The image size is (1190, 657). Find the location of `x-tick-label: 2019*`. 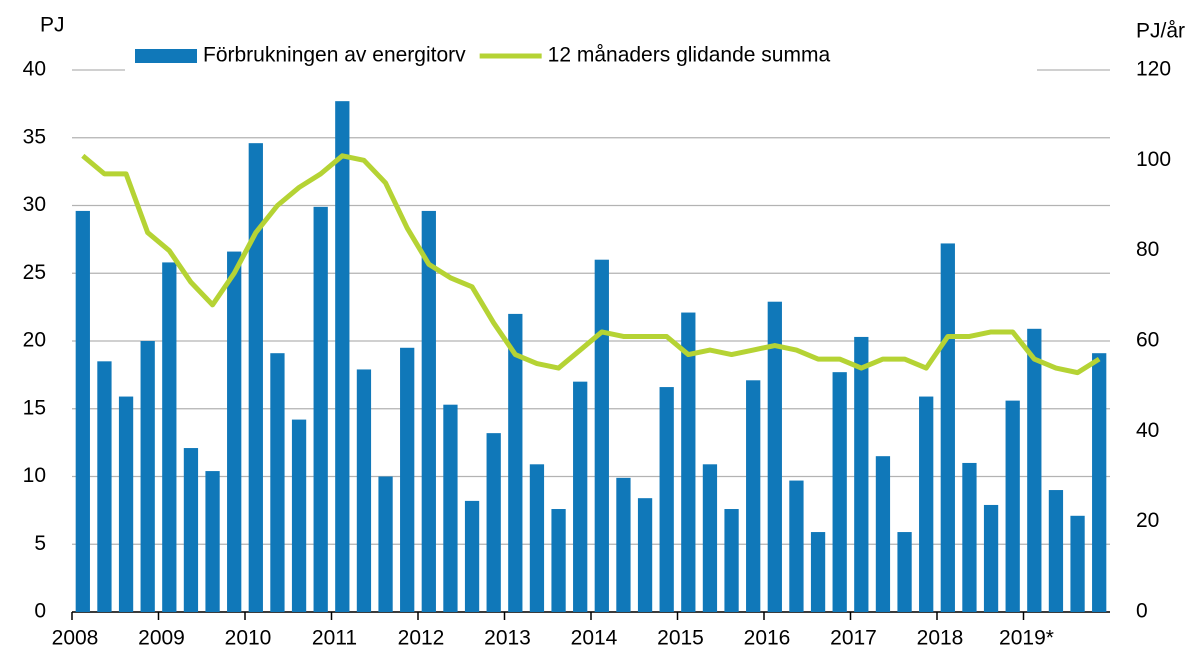

x-tick-label: 2019* is located at coordinates (1026, 638).